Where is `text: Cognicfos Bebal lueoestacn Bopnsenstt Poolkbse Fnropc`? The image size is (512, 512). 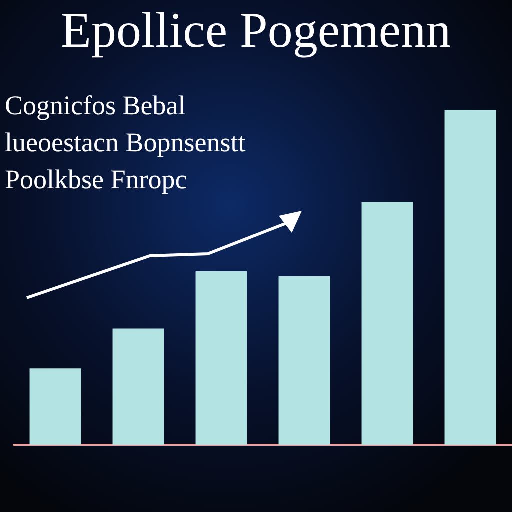 text: Cognicfos Bebal lueoestacn Bopnsenstt Poolkbse Fnropc is located at coordinates (125, 142).